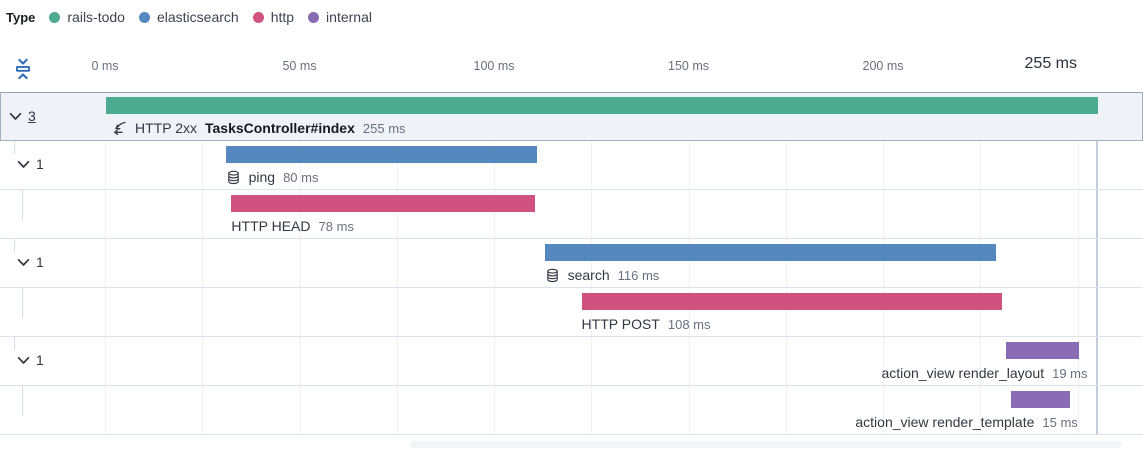 The height and width of the screenshot is (449, 1143). Describe the element at coordinates (494, 66) in the screenshot. I see `axis-tick-label: 100 ms` at that location.